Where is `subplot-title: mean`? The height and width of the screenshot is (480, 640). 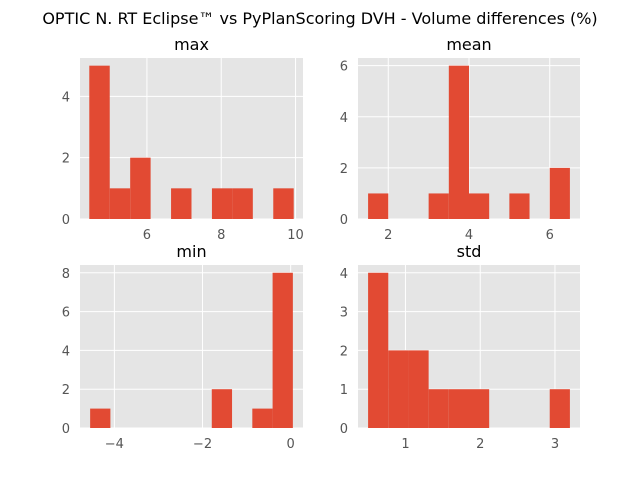 subplot-title: mean is located at coordinates (468, 44).